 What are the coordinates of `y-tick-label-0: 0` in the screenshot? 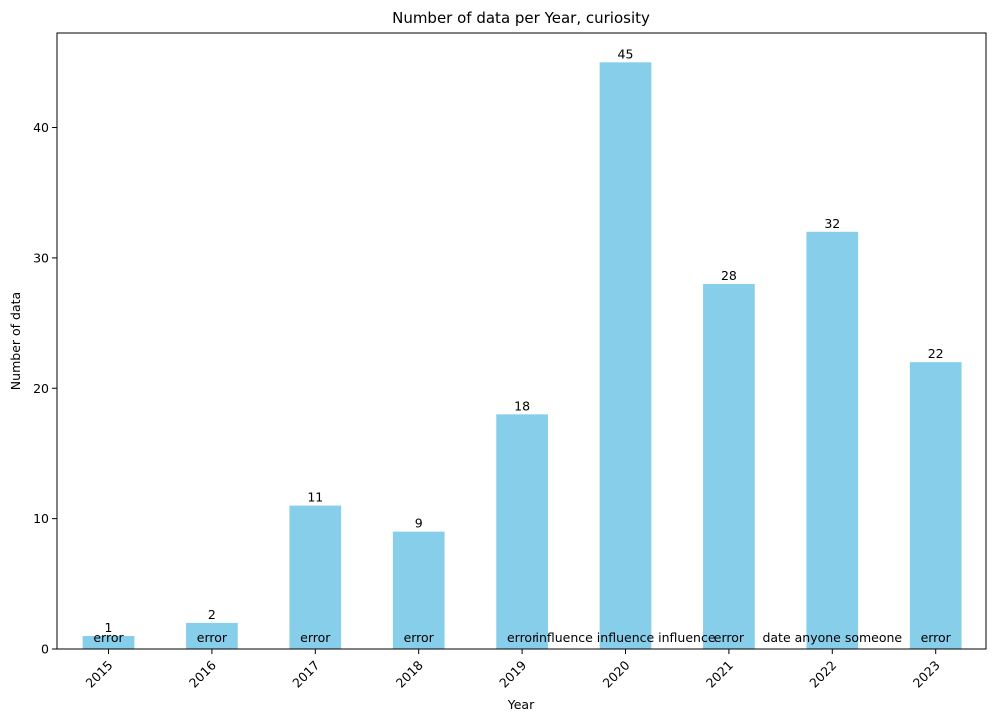 It's located at (45, 649).